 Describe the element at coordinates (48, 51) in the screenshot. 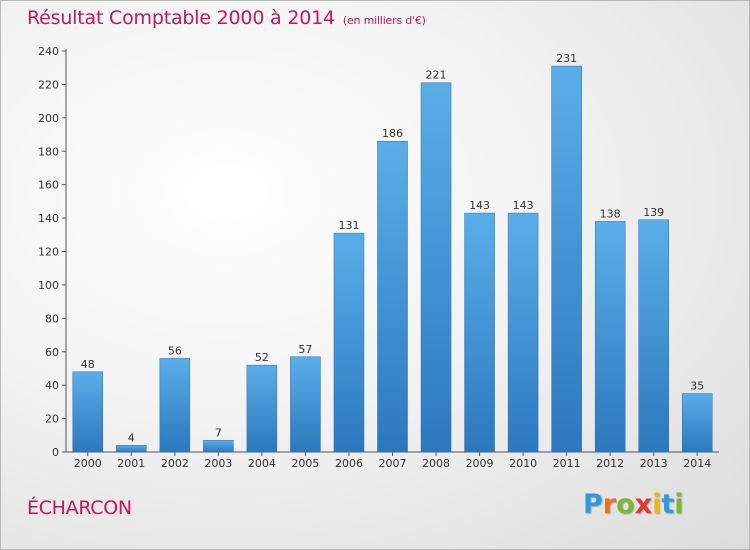

I see `y-tick-label: 240` at that location.